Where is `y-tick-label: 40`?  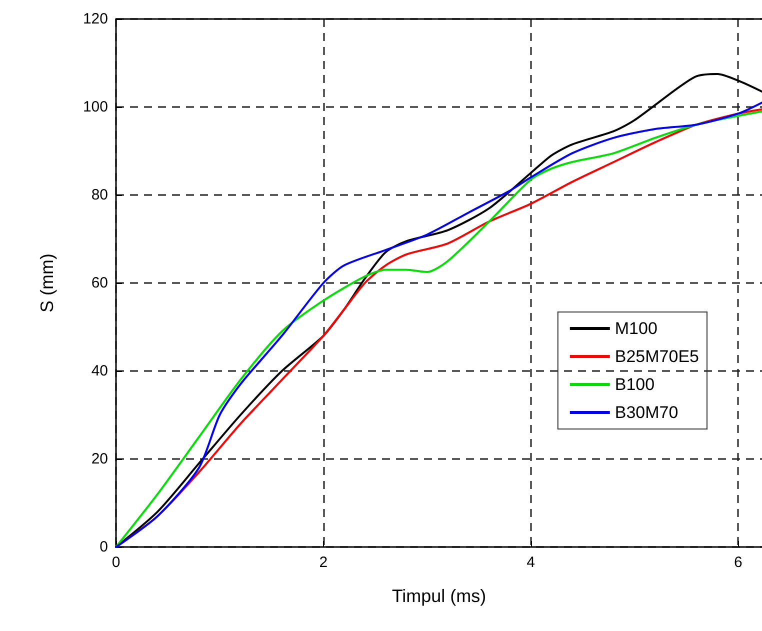 y-tick-label: 40 is located at coordinates (99, 371).